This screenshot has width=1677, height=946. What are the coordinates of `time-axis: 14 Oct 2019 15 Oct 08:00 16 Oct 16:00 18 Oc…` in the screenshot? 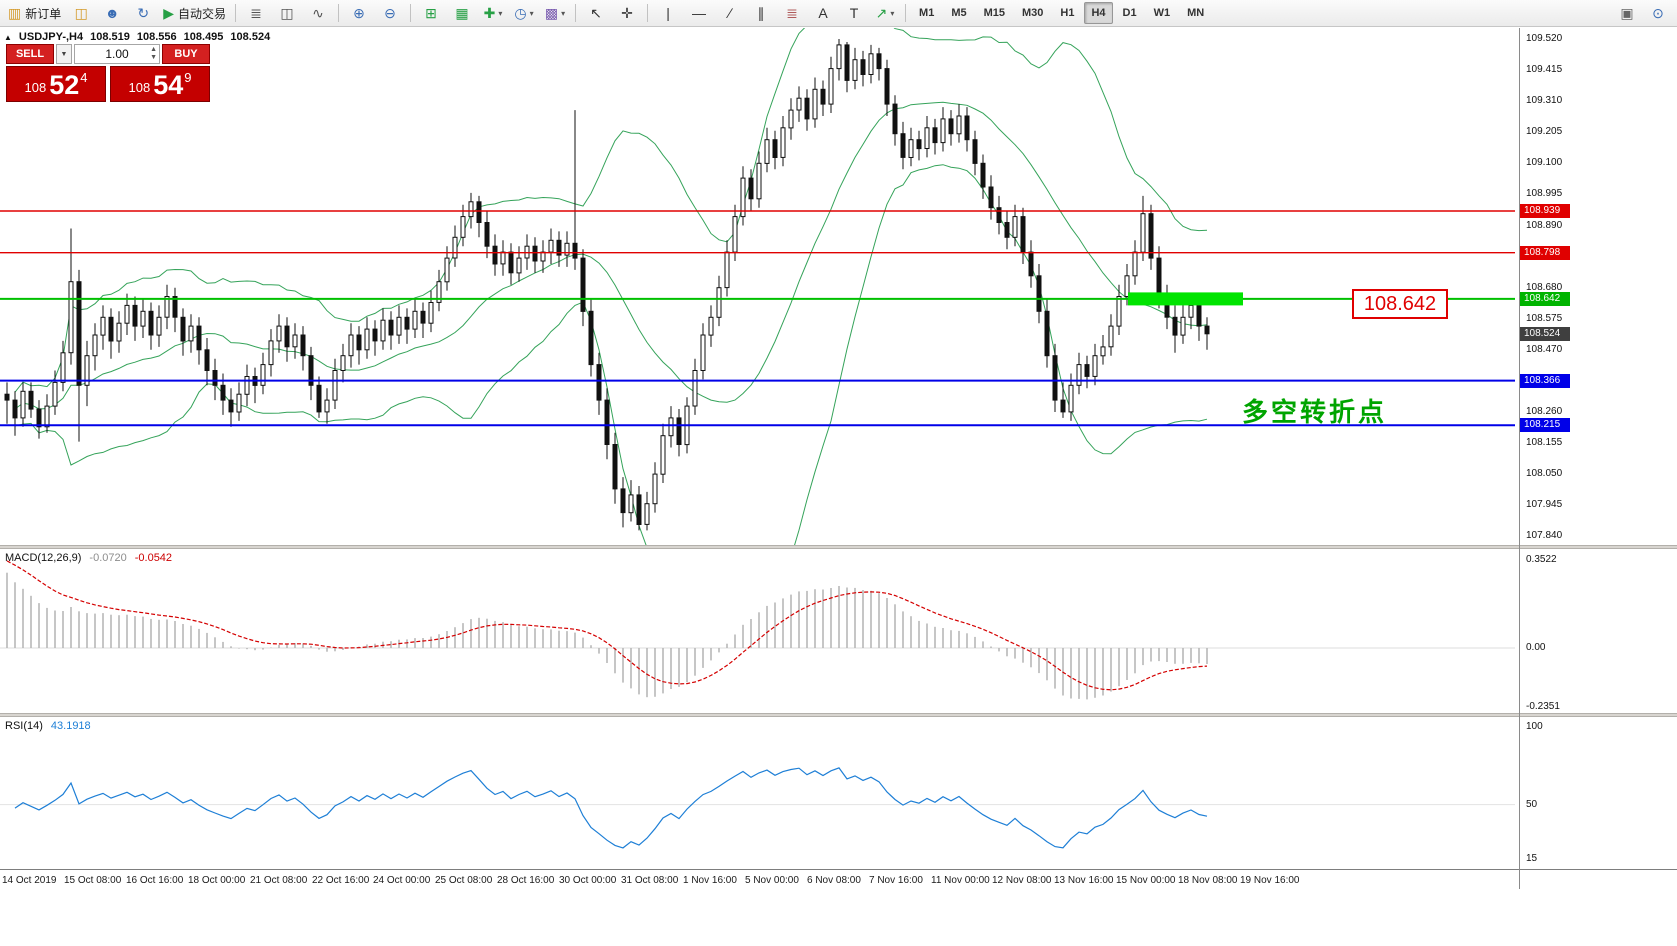 It's located at (838, 880).